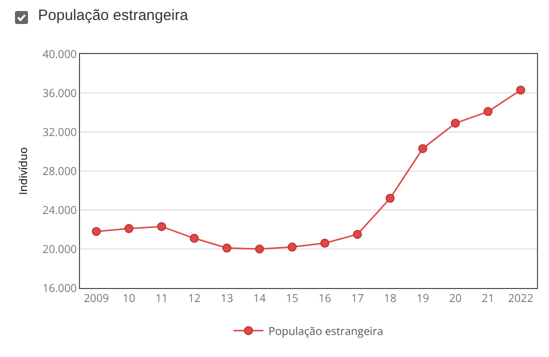 This screenshot has height=357, width=549. I want to click on y-tick-label: 24.000, so click(59, 210).